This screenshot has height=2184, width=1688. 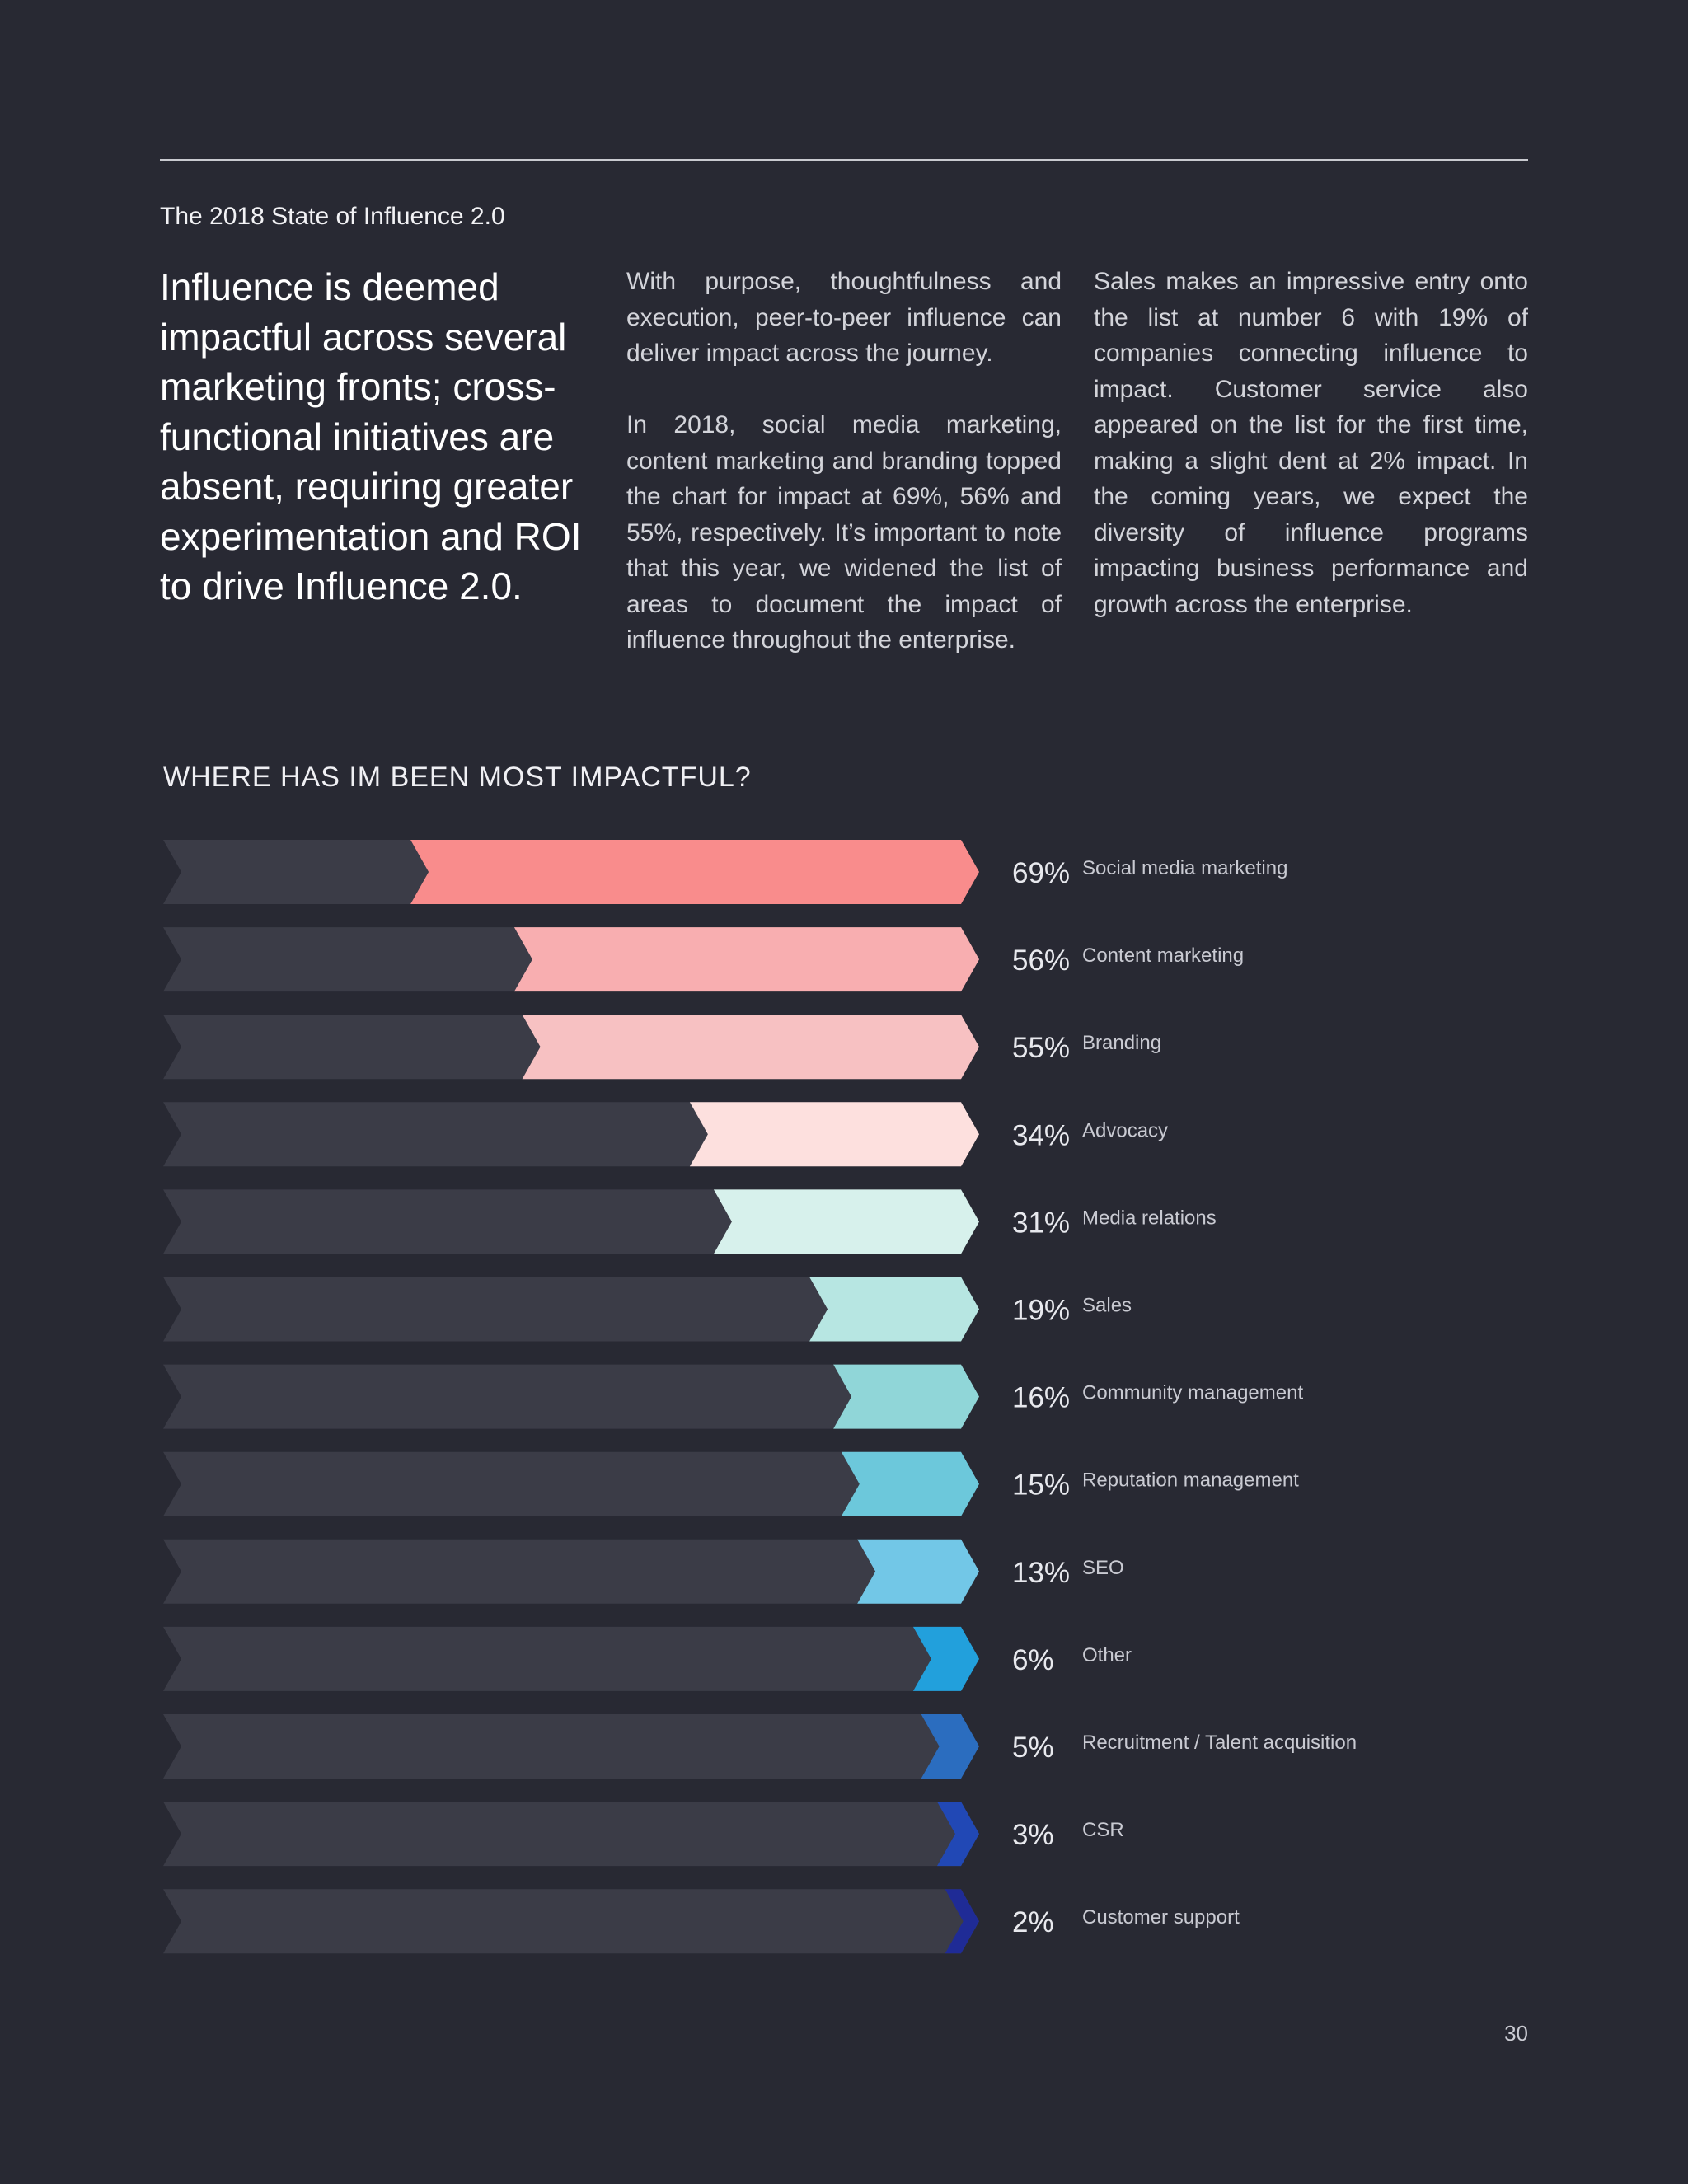 I want to click on category-label: Other, so click(x=1107, y=1655).